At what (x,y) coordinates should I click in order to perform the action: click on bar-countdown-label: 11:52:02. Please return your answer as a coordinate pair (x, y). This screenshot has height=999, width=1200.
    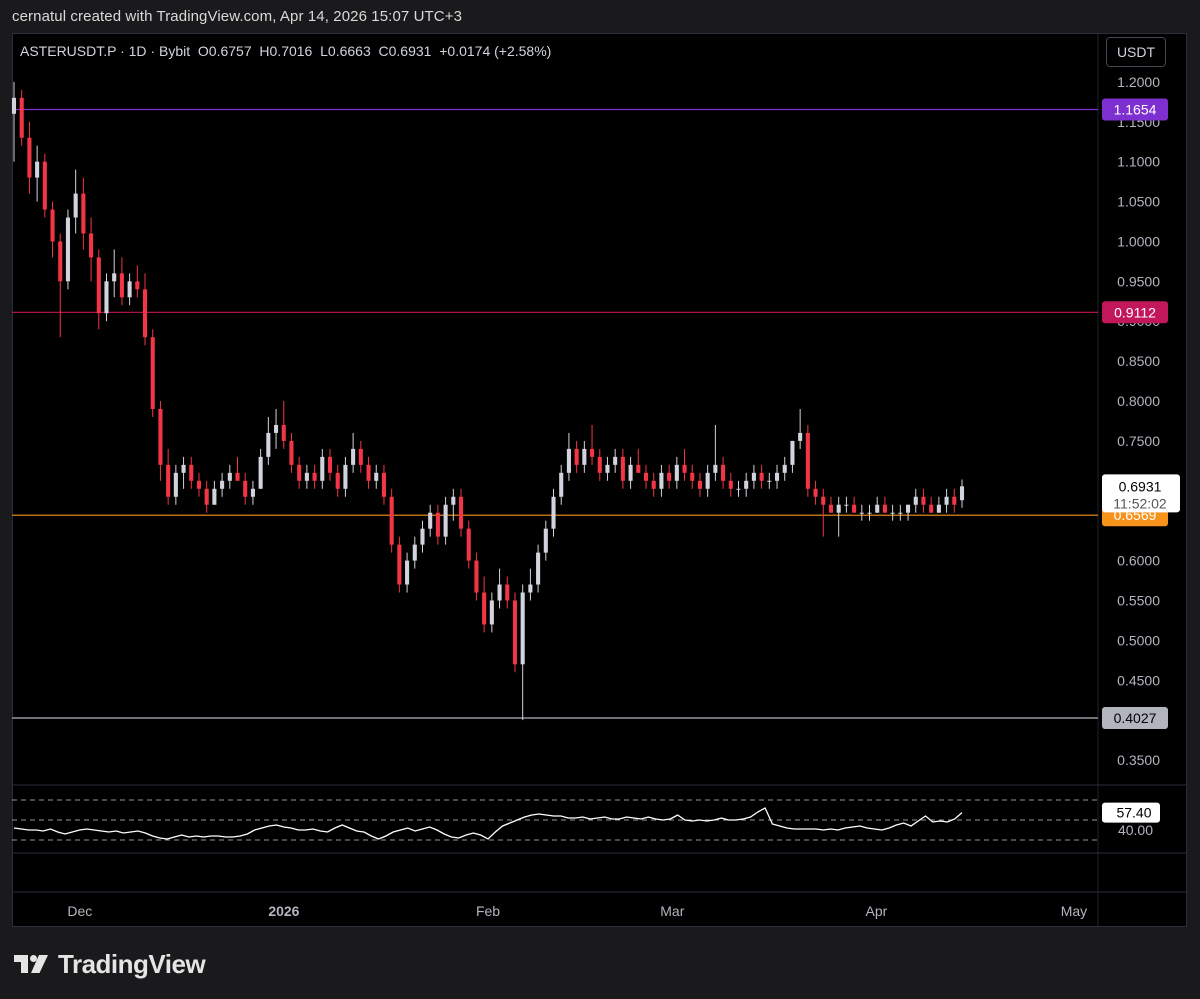
    Looking at the image, I should click on (1140, 503).